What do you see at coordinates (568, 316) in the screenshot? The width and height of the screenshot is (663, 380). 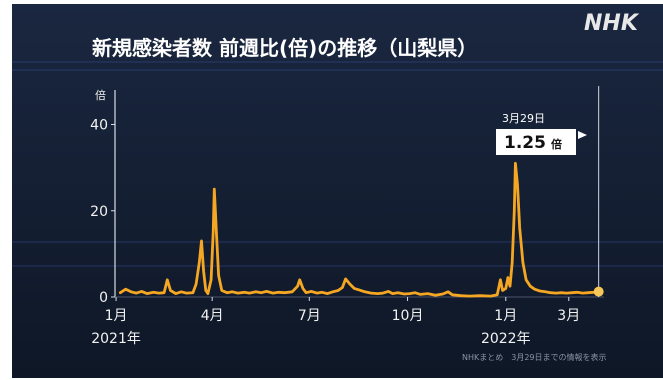 I see `x-tick-label: 3月` at bounding box center [568, 316].